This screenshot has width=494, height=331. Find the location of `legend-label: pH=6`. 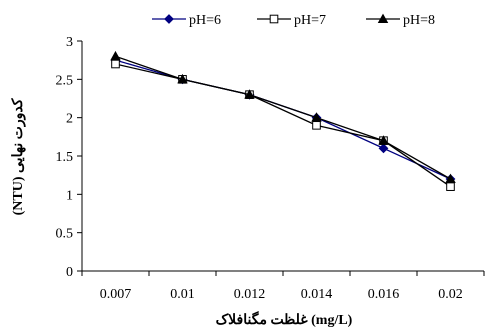

legend-label: pH=6 is located at coordinates (205, 20).